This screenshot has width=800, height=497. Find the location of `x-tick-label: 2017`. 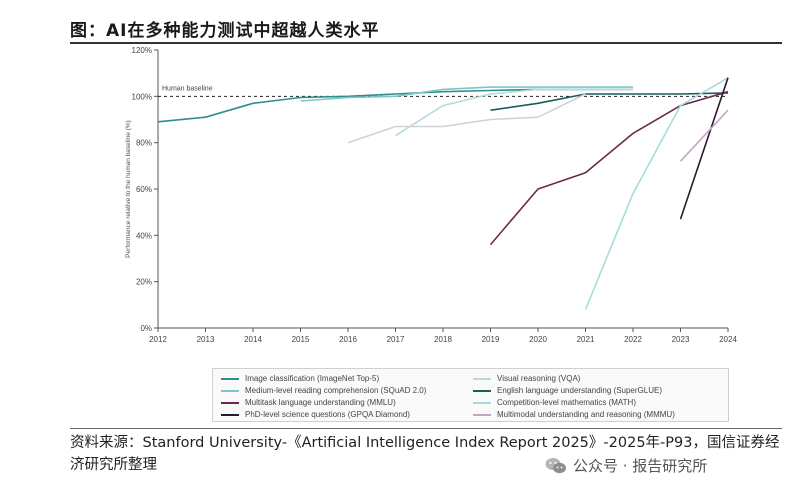

x-tick-label: 2017 is located at coordinates (396, 339).